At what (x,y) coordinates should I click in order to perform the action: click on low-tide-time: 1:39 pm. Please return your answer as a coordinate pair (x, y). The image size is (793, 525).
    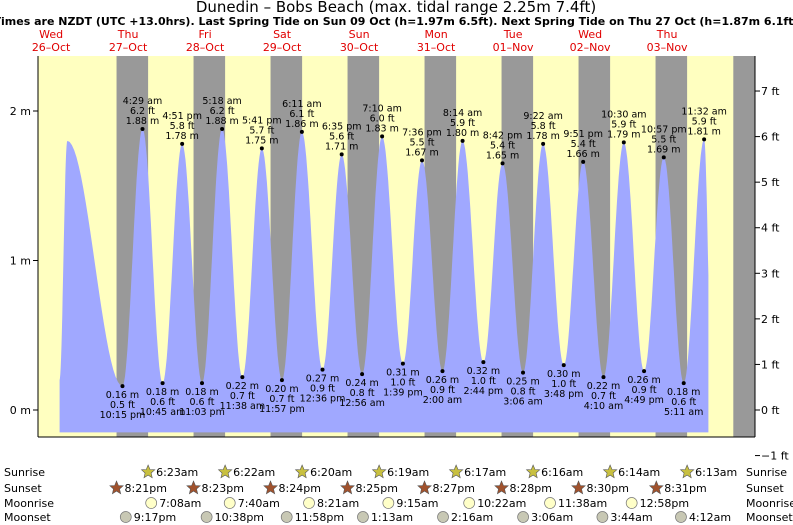
    Looking at the image, I should click on (403, 393).